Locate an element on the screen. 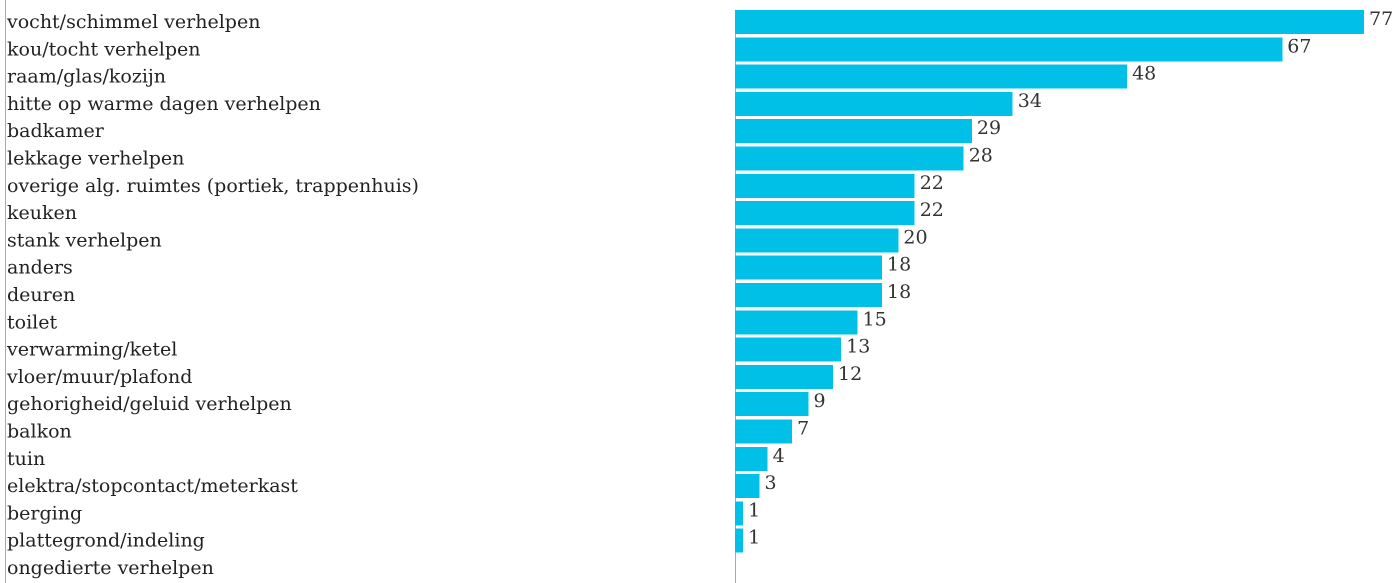 This screenshot has width=1394, height=583. category-label: kou/tocht verhelpen is located at coordinates (103, 49).